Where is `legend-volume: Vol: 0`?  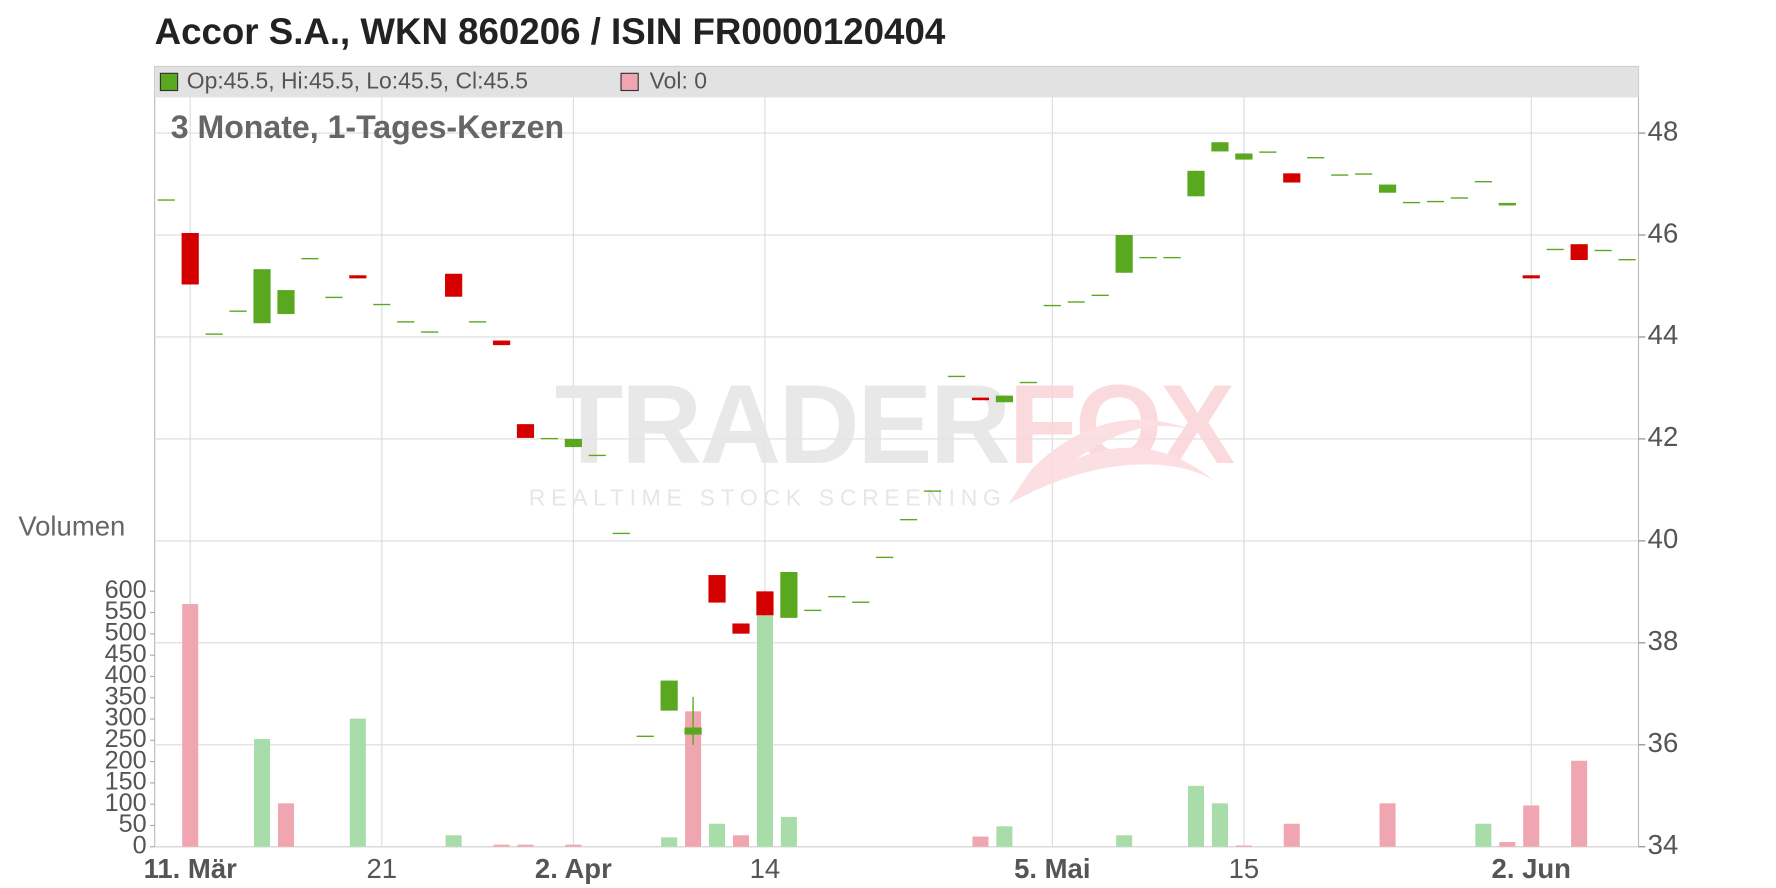
legend-volume: Vol: 0 is located at coordinates (678, 81).